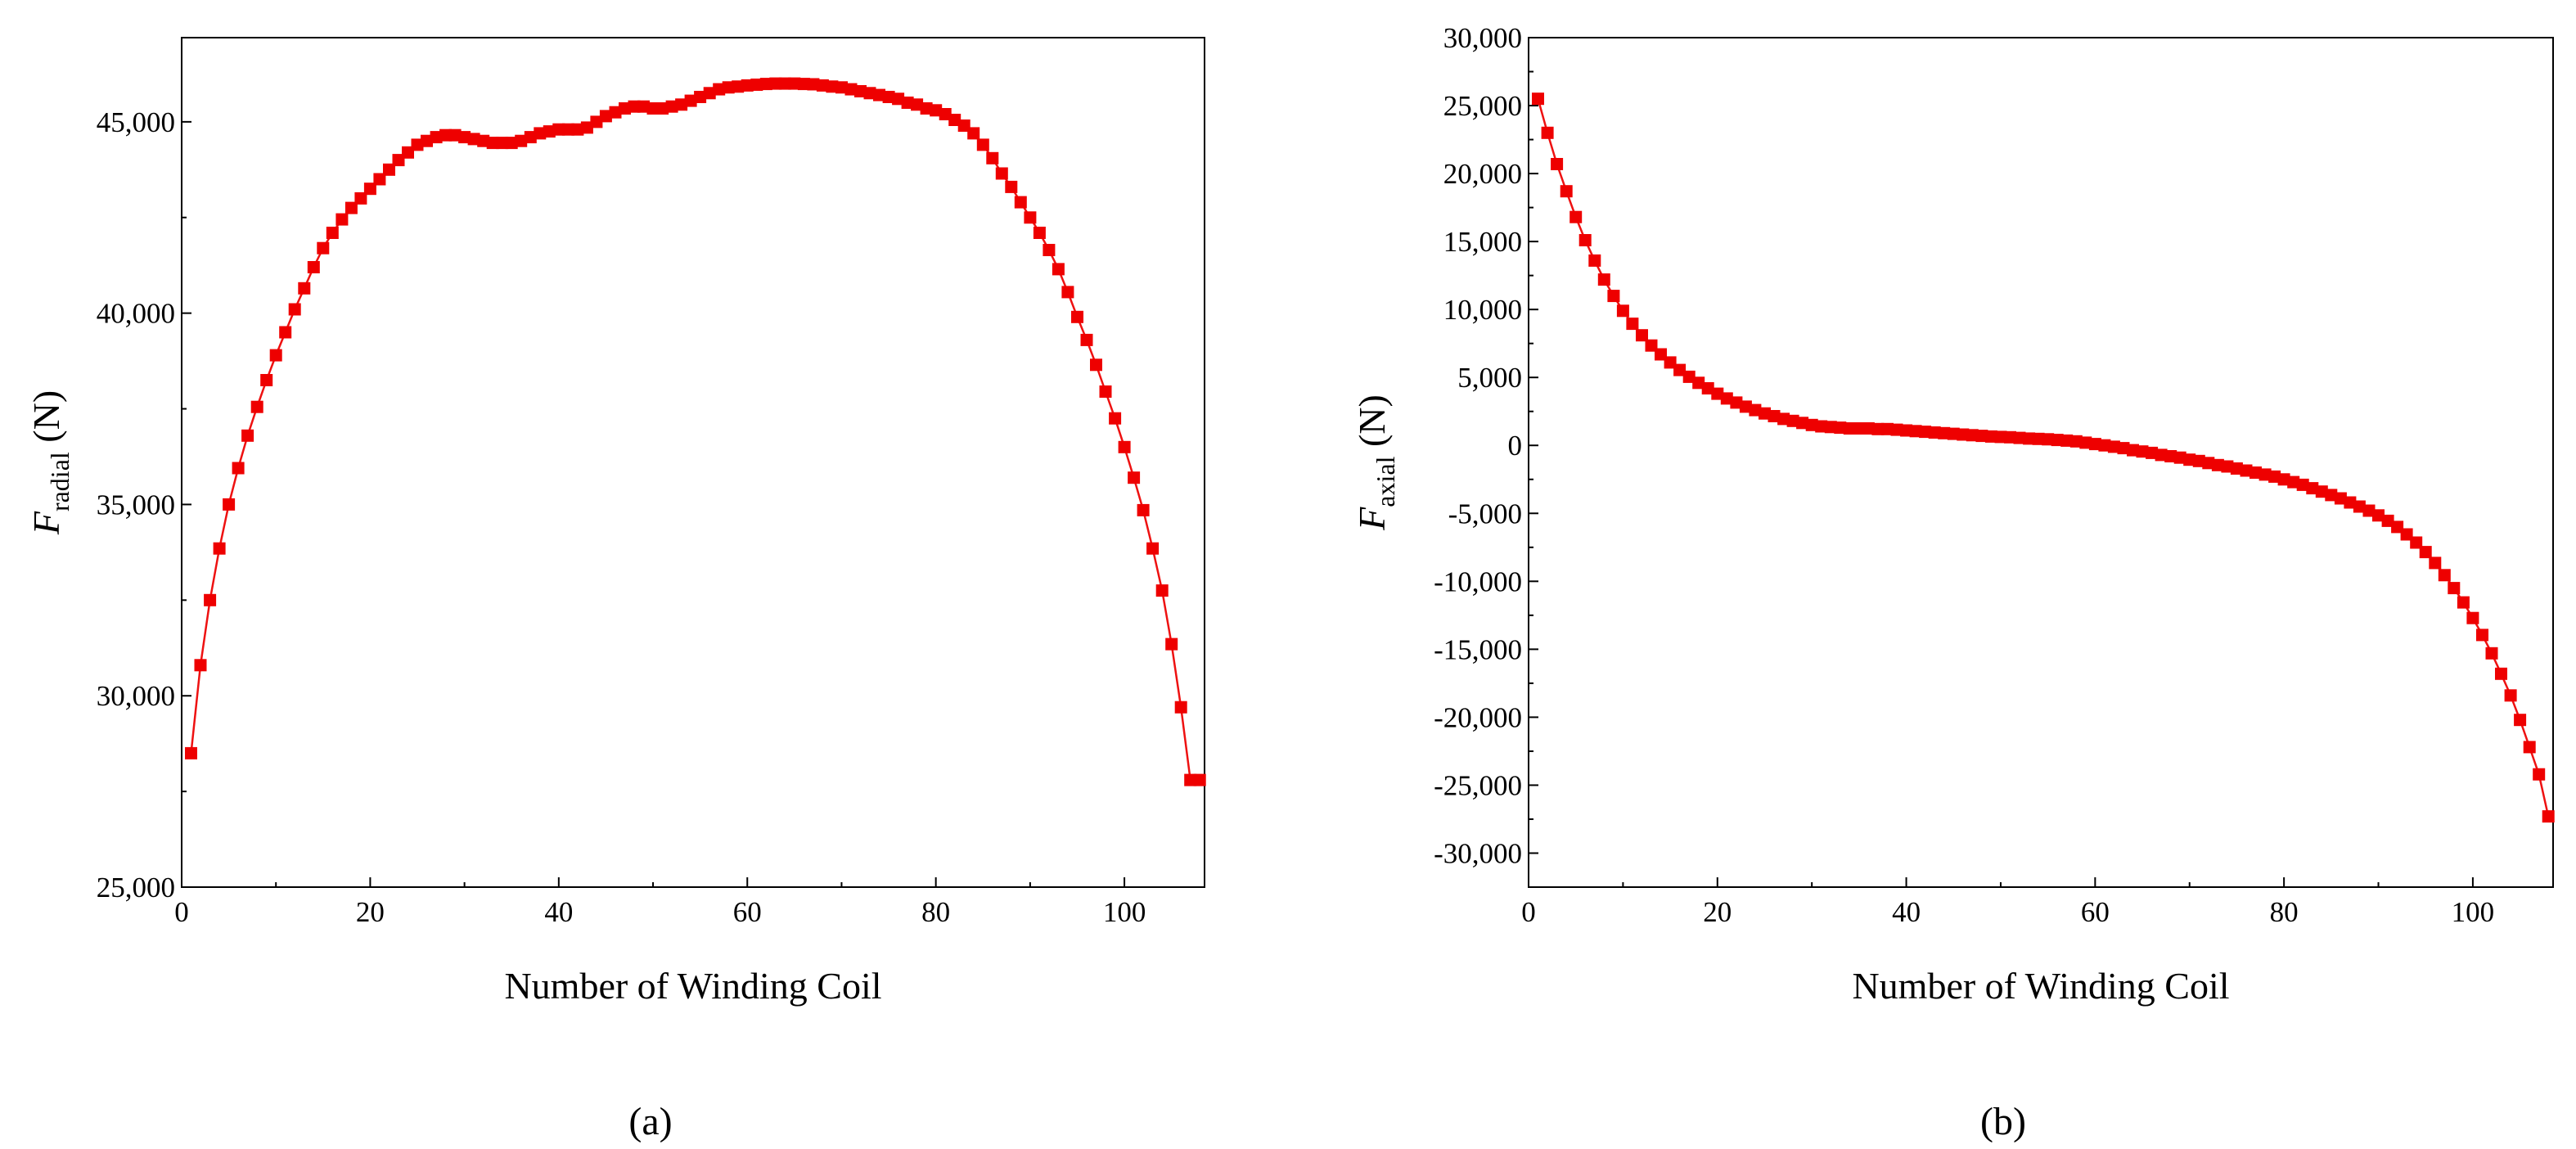 This screenshot has height=1149, width=2576. What do you see at coordinates (747, 912) in the screenshot?
I see `x-tick-label-a: 60` at bounding box center [747, 912].